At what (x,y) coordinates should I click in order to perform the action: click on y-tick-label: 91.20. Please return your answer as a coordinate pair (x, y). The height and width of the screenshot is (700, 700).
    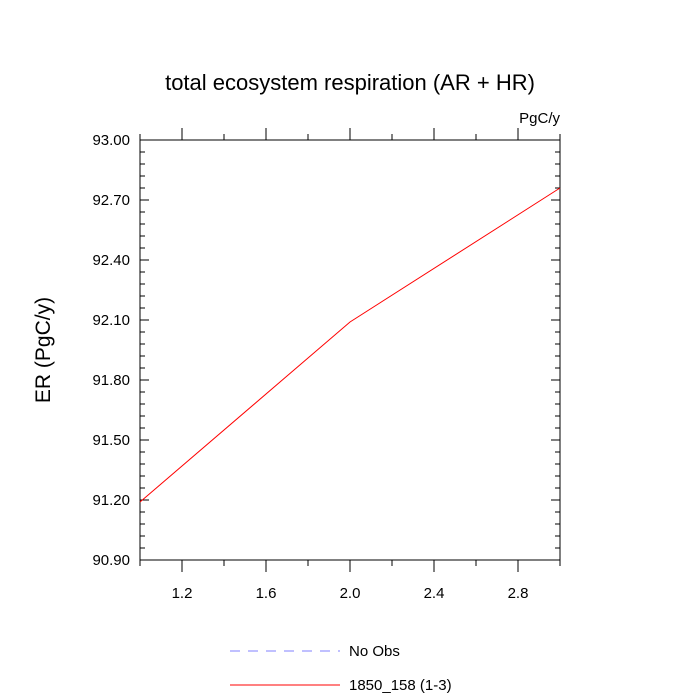
    Looking at the image, I should click on (111, 500).